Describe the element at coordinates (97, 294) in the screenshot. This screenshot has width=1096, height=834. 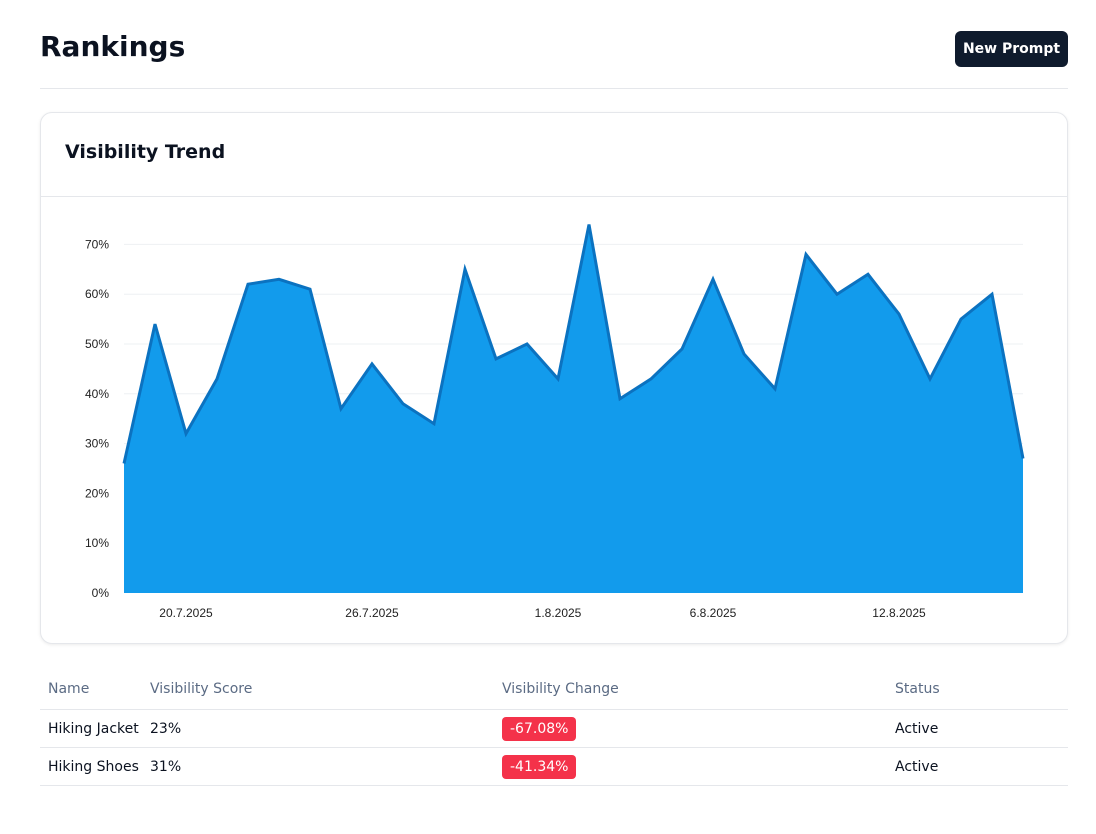
I see `y-tick-label: 60%` at that location.